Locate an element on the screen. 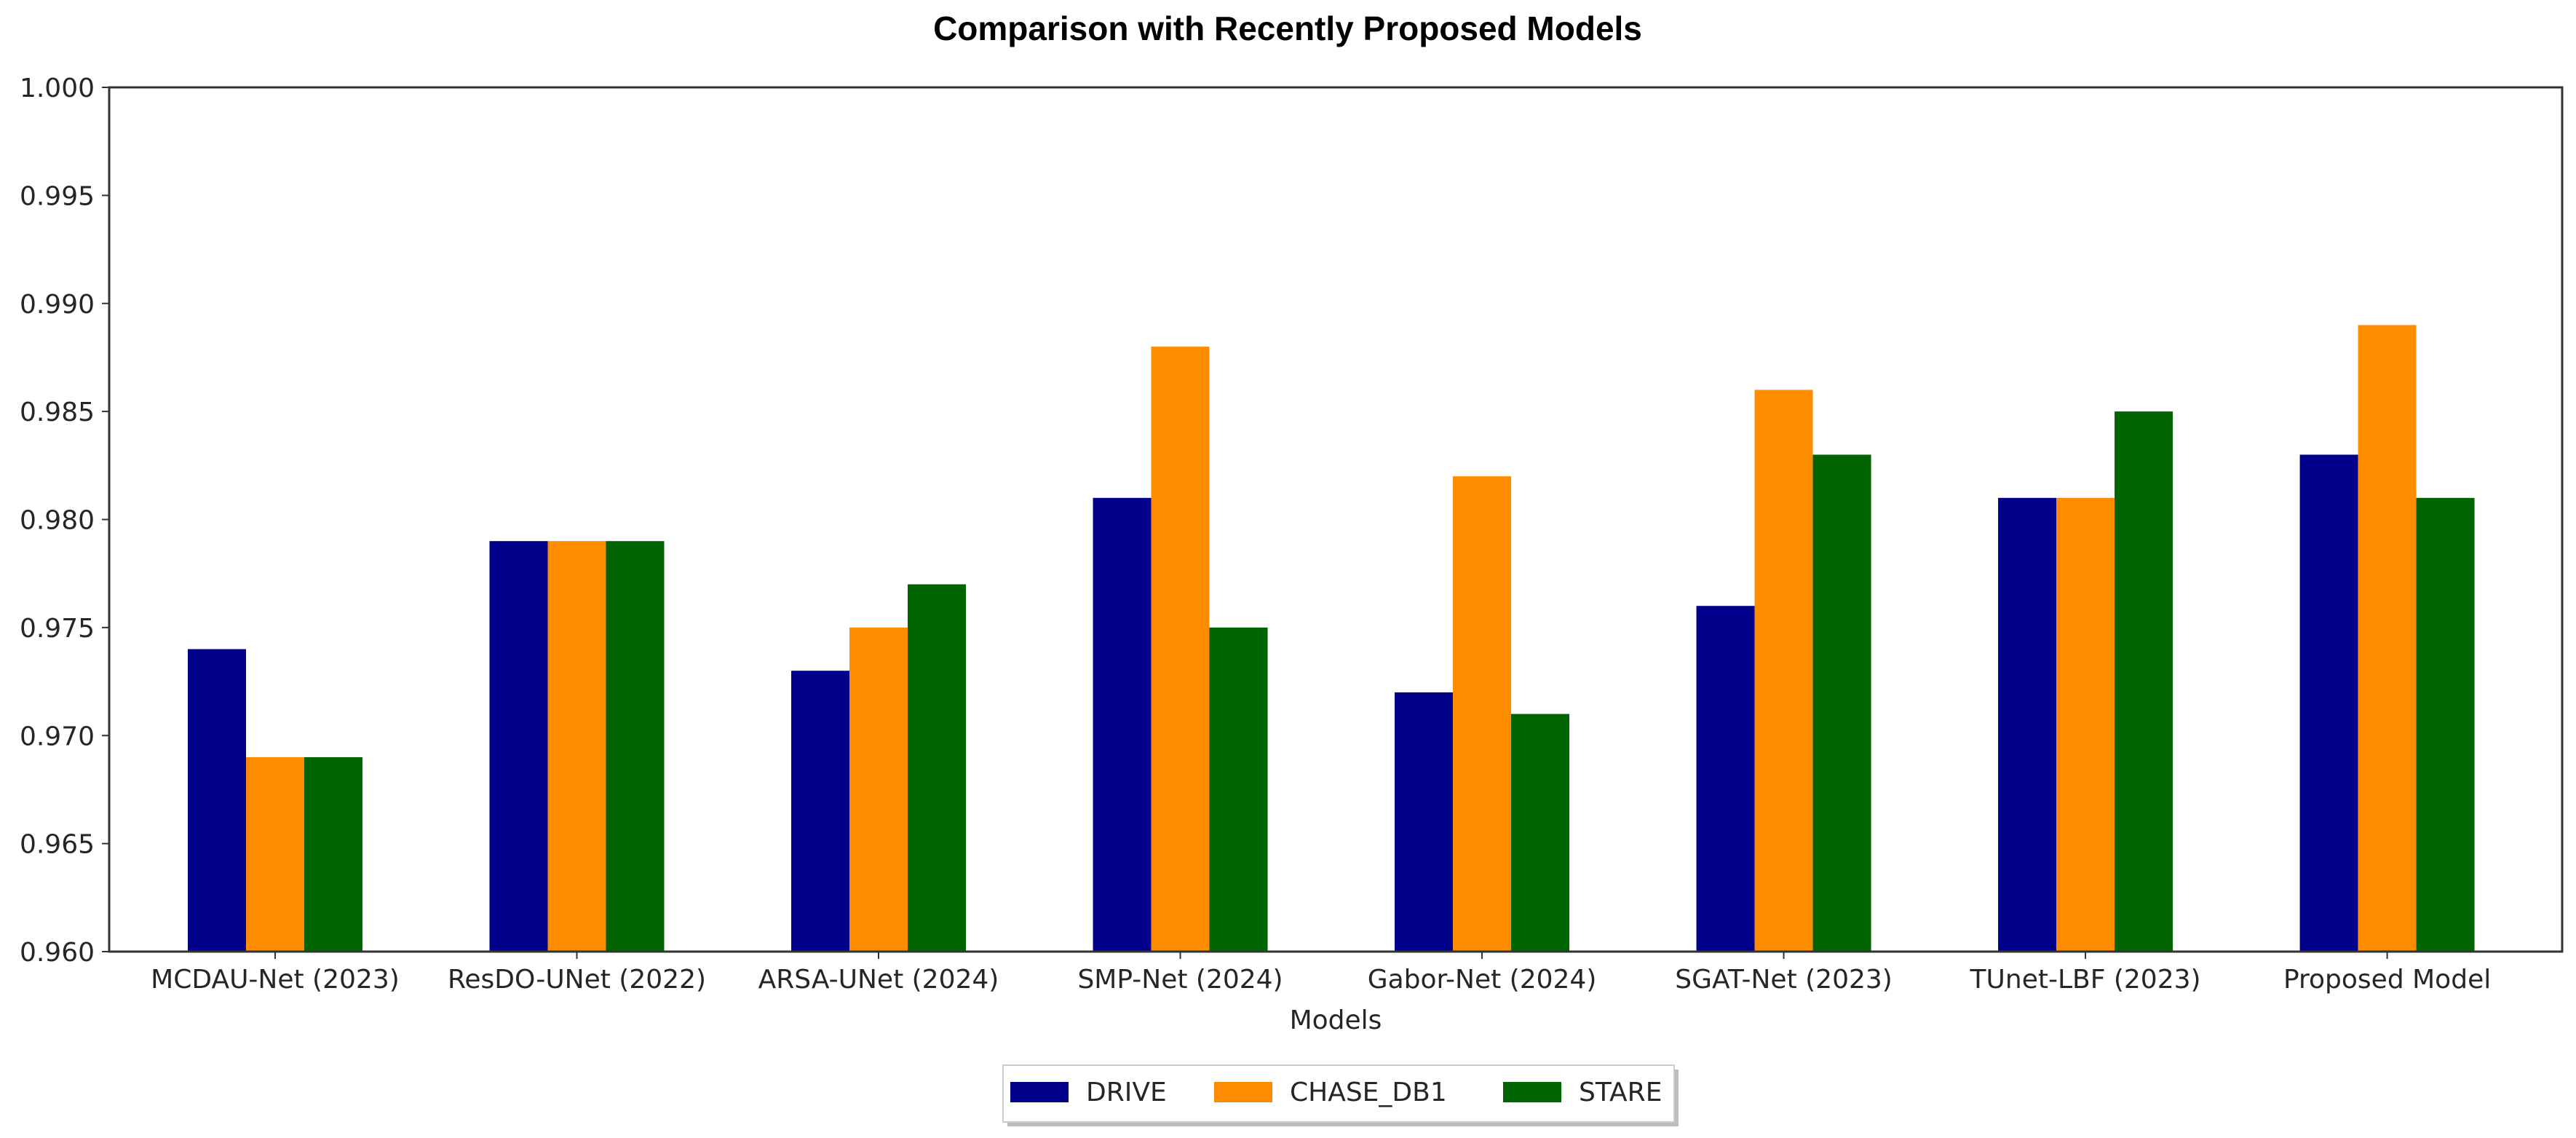 Image resolution: width=2576 pixels, height=1138 pixels. bar-chase-db1-sgat-net-2023 is located at coordinates (1783, 671).